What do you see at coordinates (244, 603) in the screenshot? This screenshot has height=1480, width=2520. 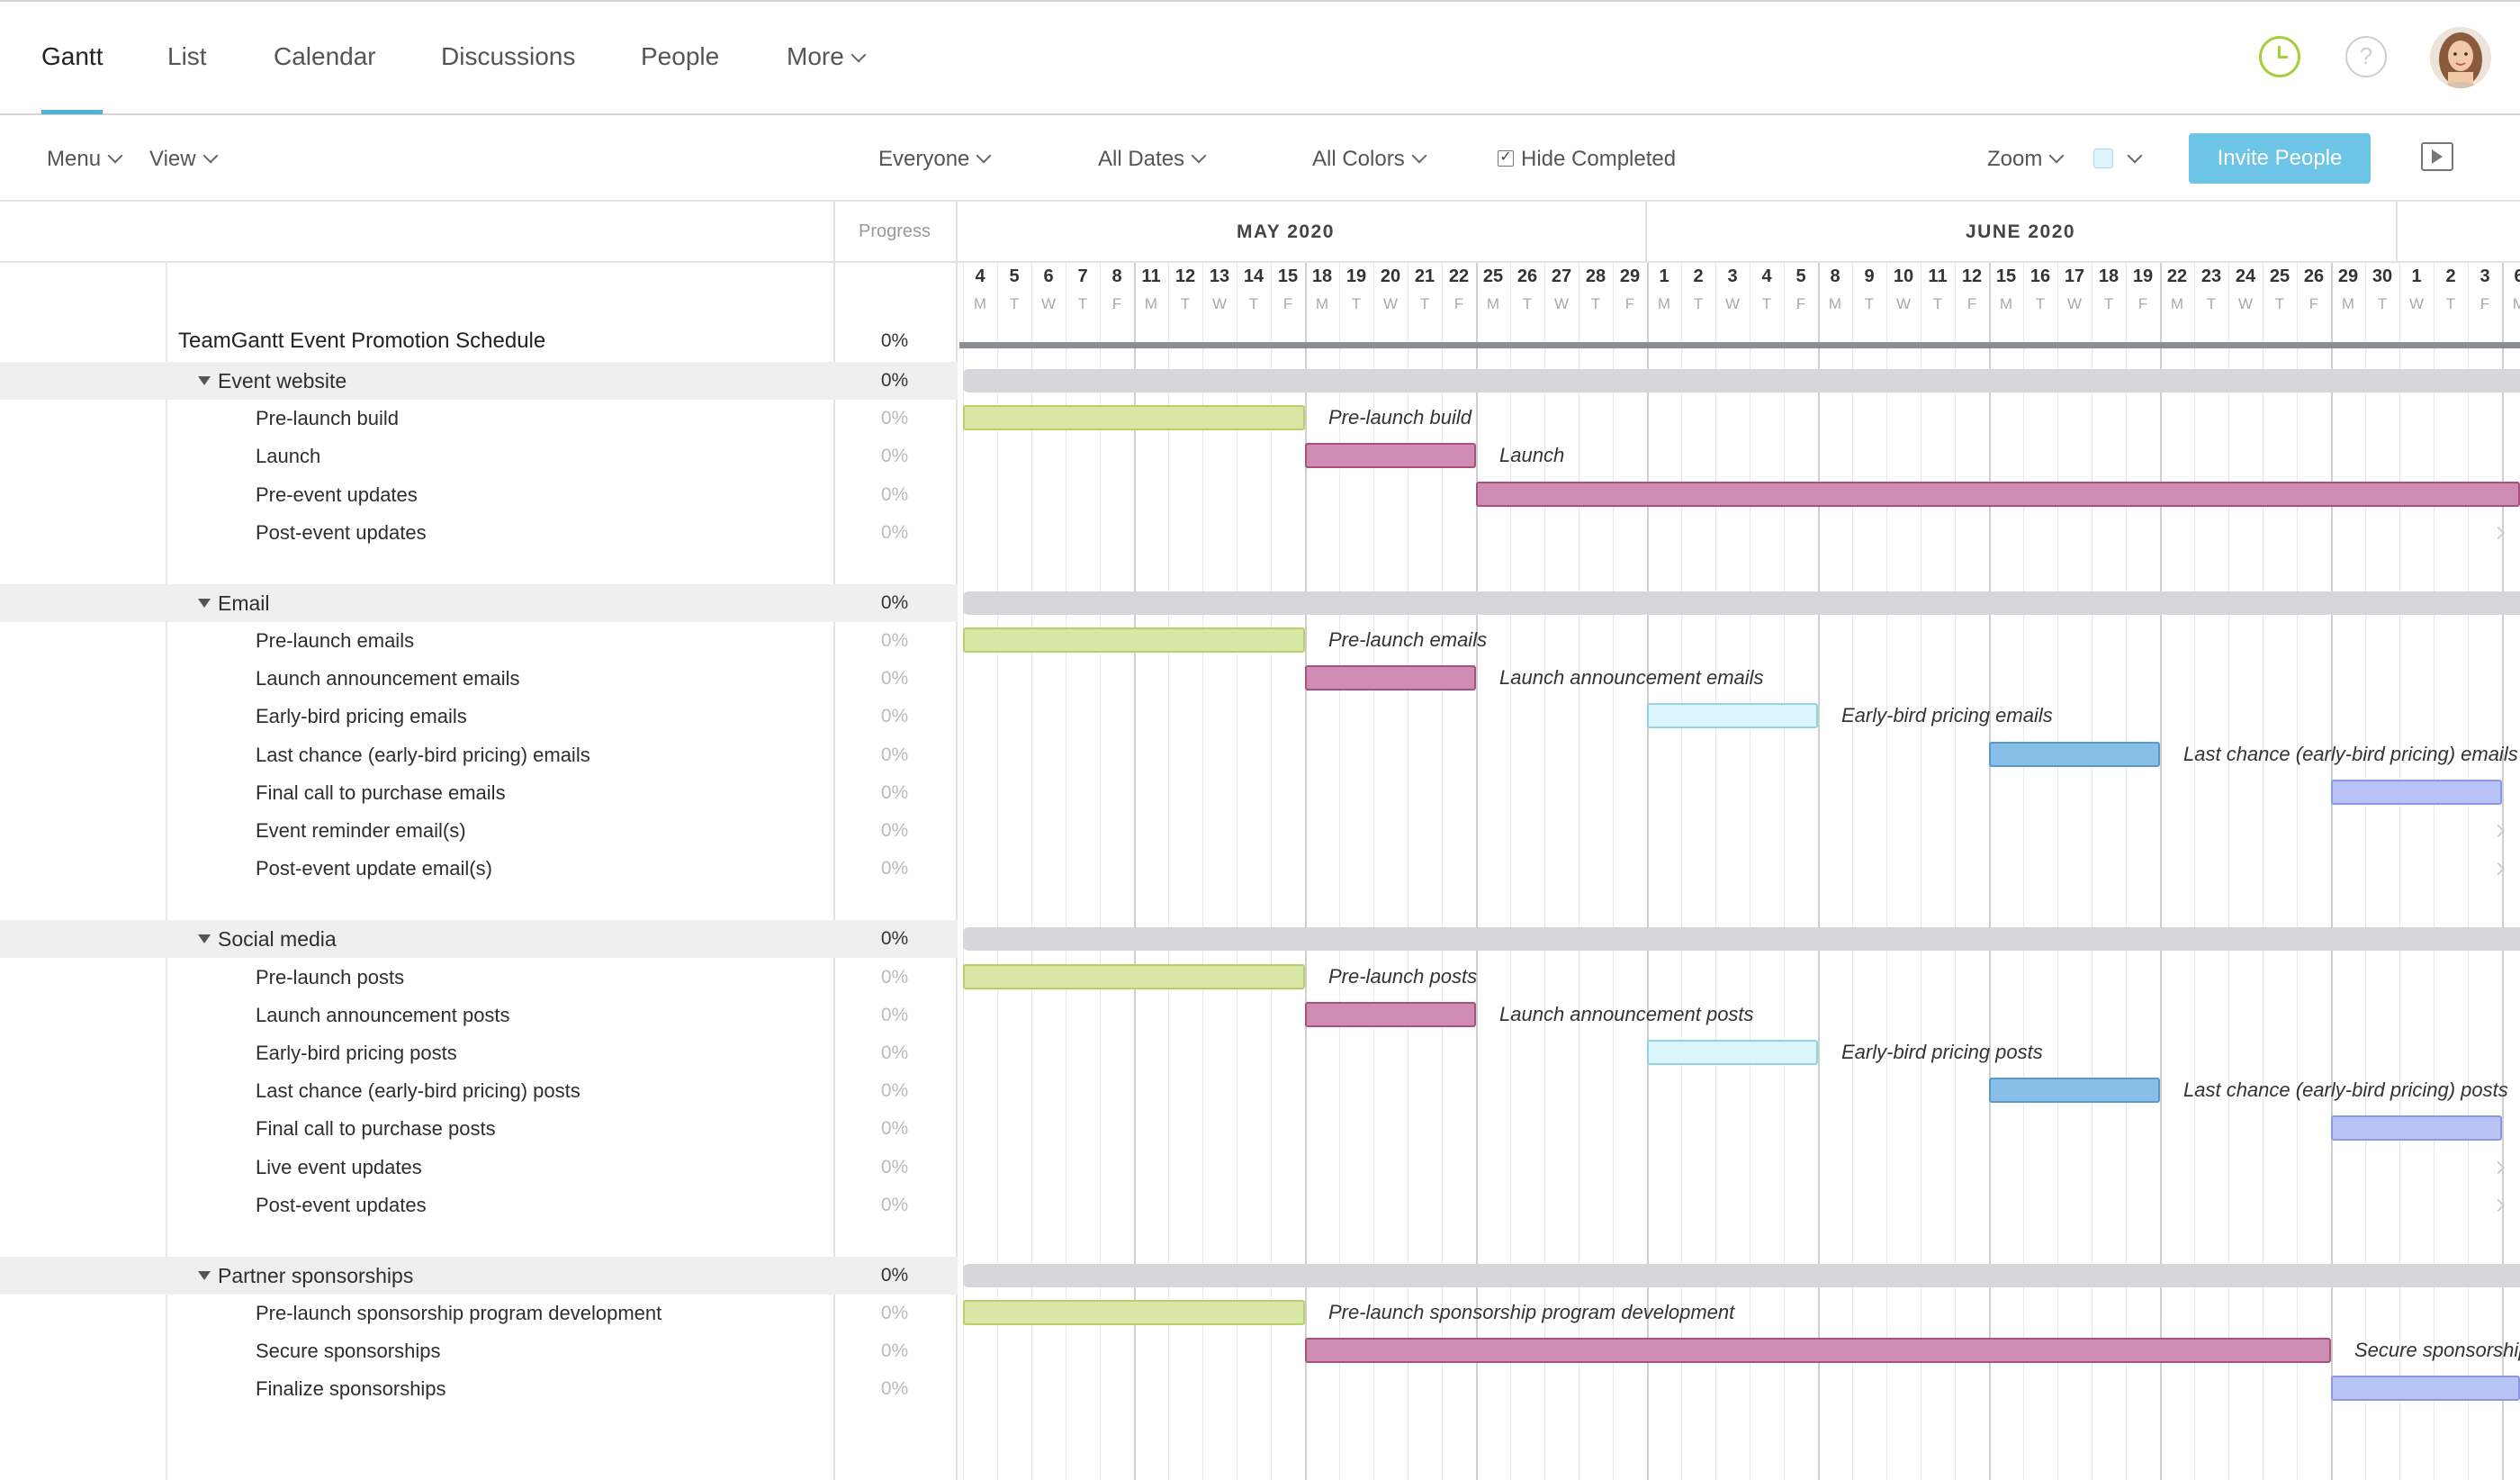 I see `group-name: Email` at bounding box center [244, 603].